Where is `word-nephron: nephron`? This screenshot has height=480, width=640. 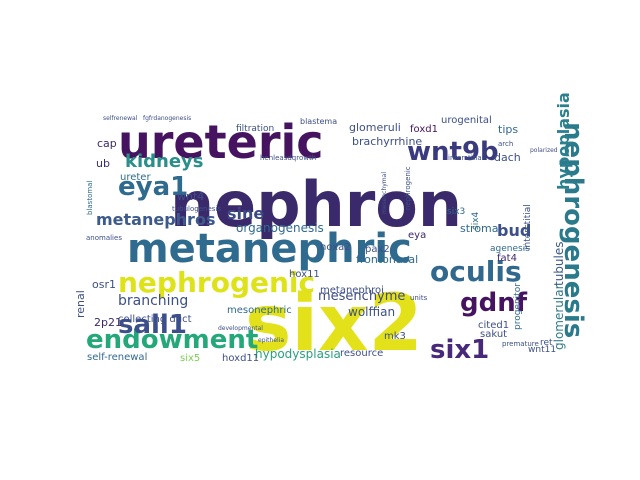
word-nephron: nephron is located at coordinates (316, 204).